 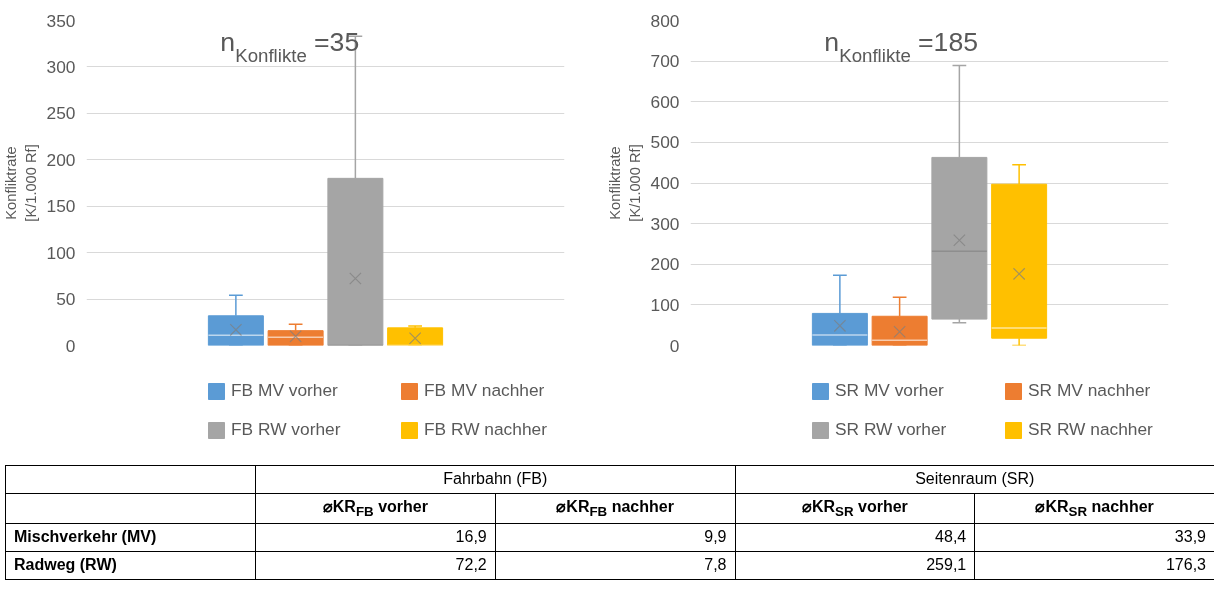 What do you see at coordinates (485, 390) in the screenshot?
I see `legend-label: FB MV nachher` at bounding box center [485, 390].